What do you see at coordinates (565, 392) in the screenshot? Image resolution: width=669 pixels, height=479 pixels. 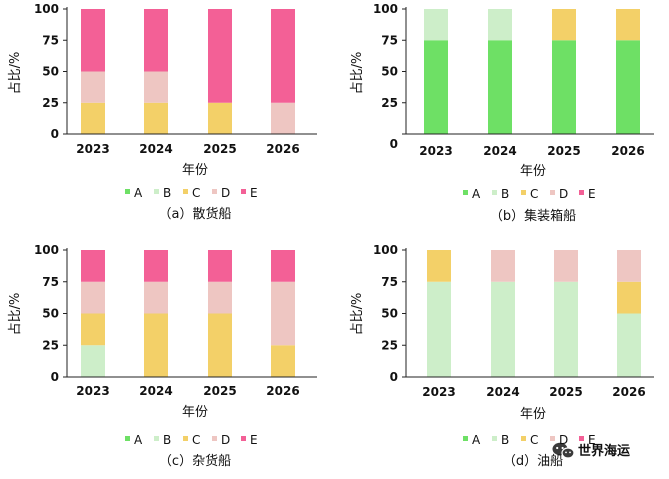 I see `x-tick-label: 2025` at bounding box center [565, 392].